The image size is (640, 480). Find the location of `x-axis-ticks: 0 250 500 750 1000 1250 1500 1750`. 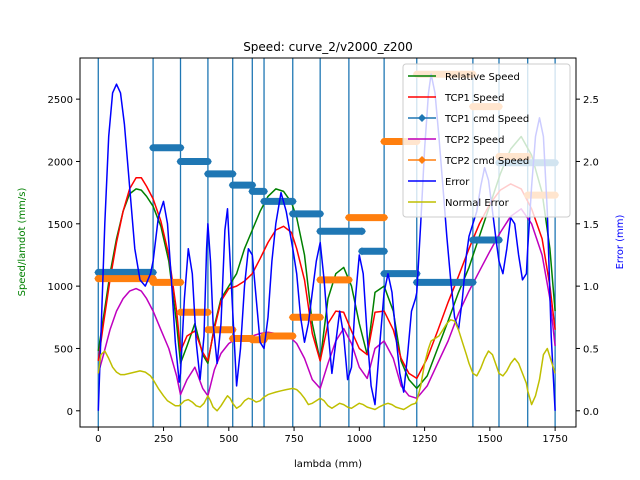

x-axis-ticks: 0 250 500 750 1000 1250 1500 1750 is located at coordinates (331, 436).